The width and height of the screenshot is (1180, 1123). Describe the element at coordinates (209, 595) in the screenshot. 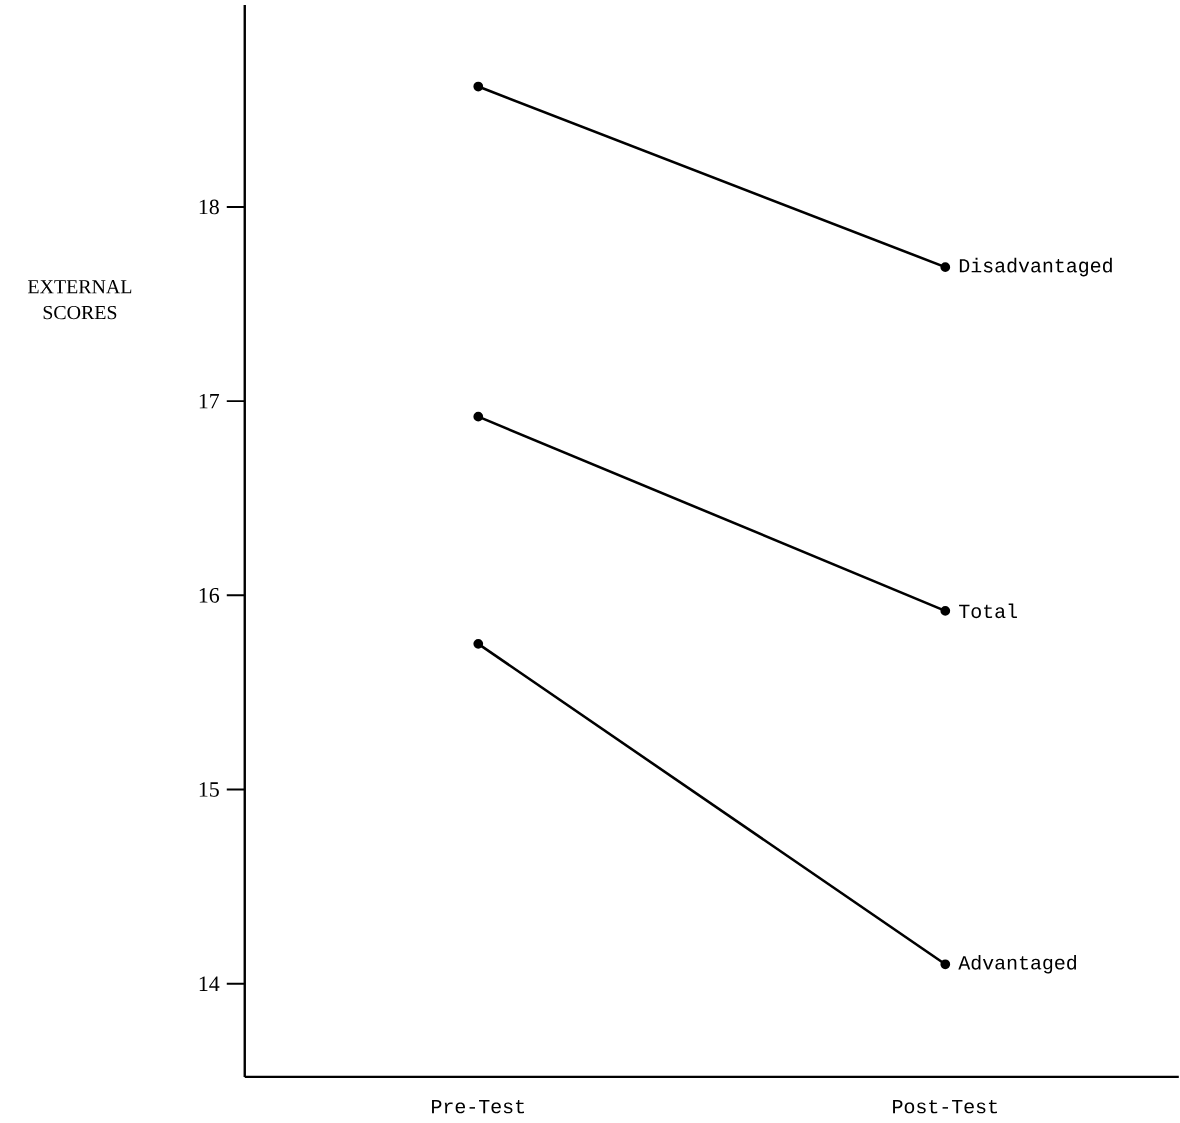

I see `y-tick-label: 16` at that location.